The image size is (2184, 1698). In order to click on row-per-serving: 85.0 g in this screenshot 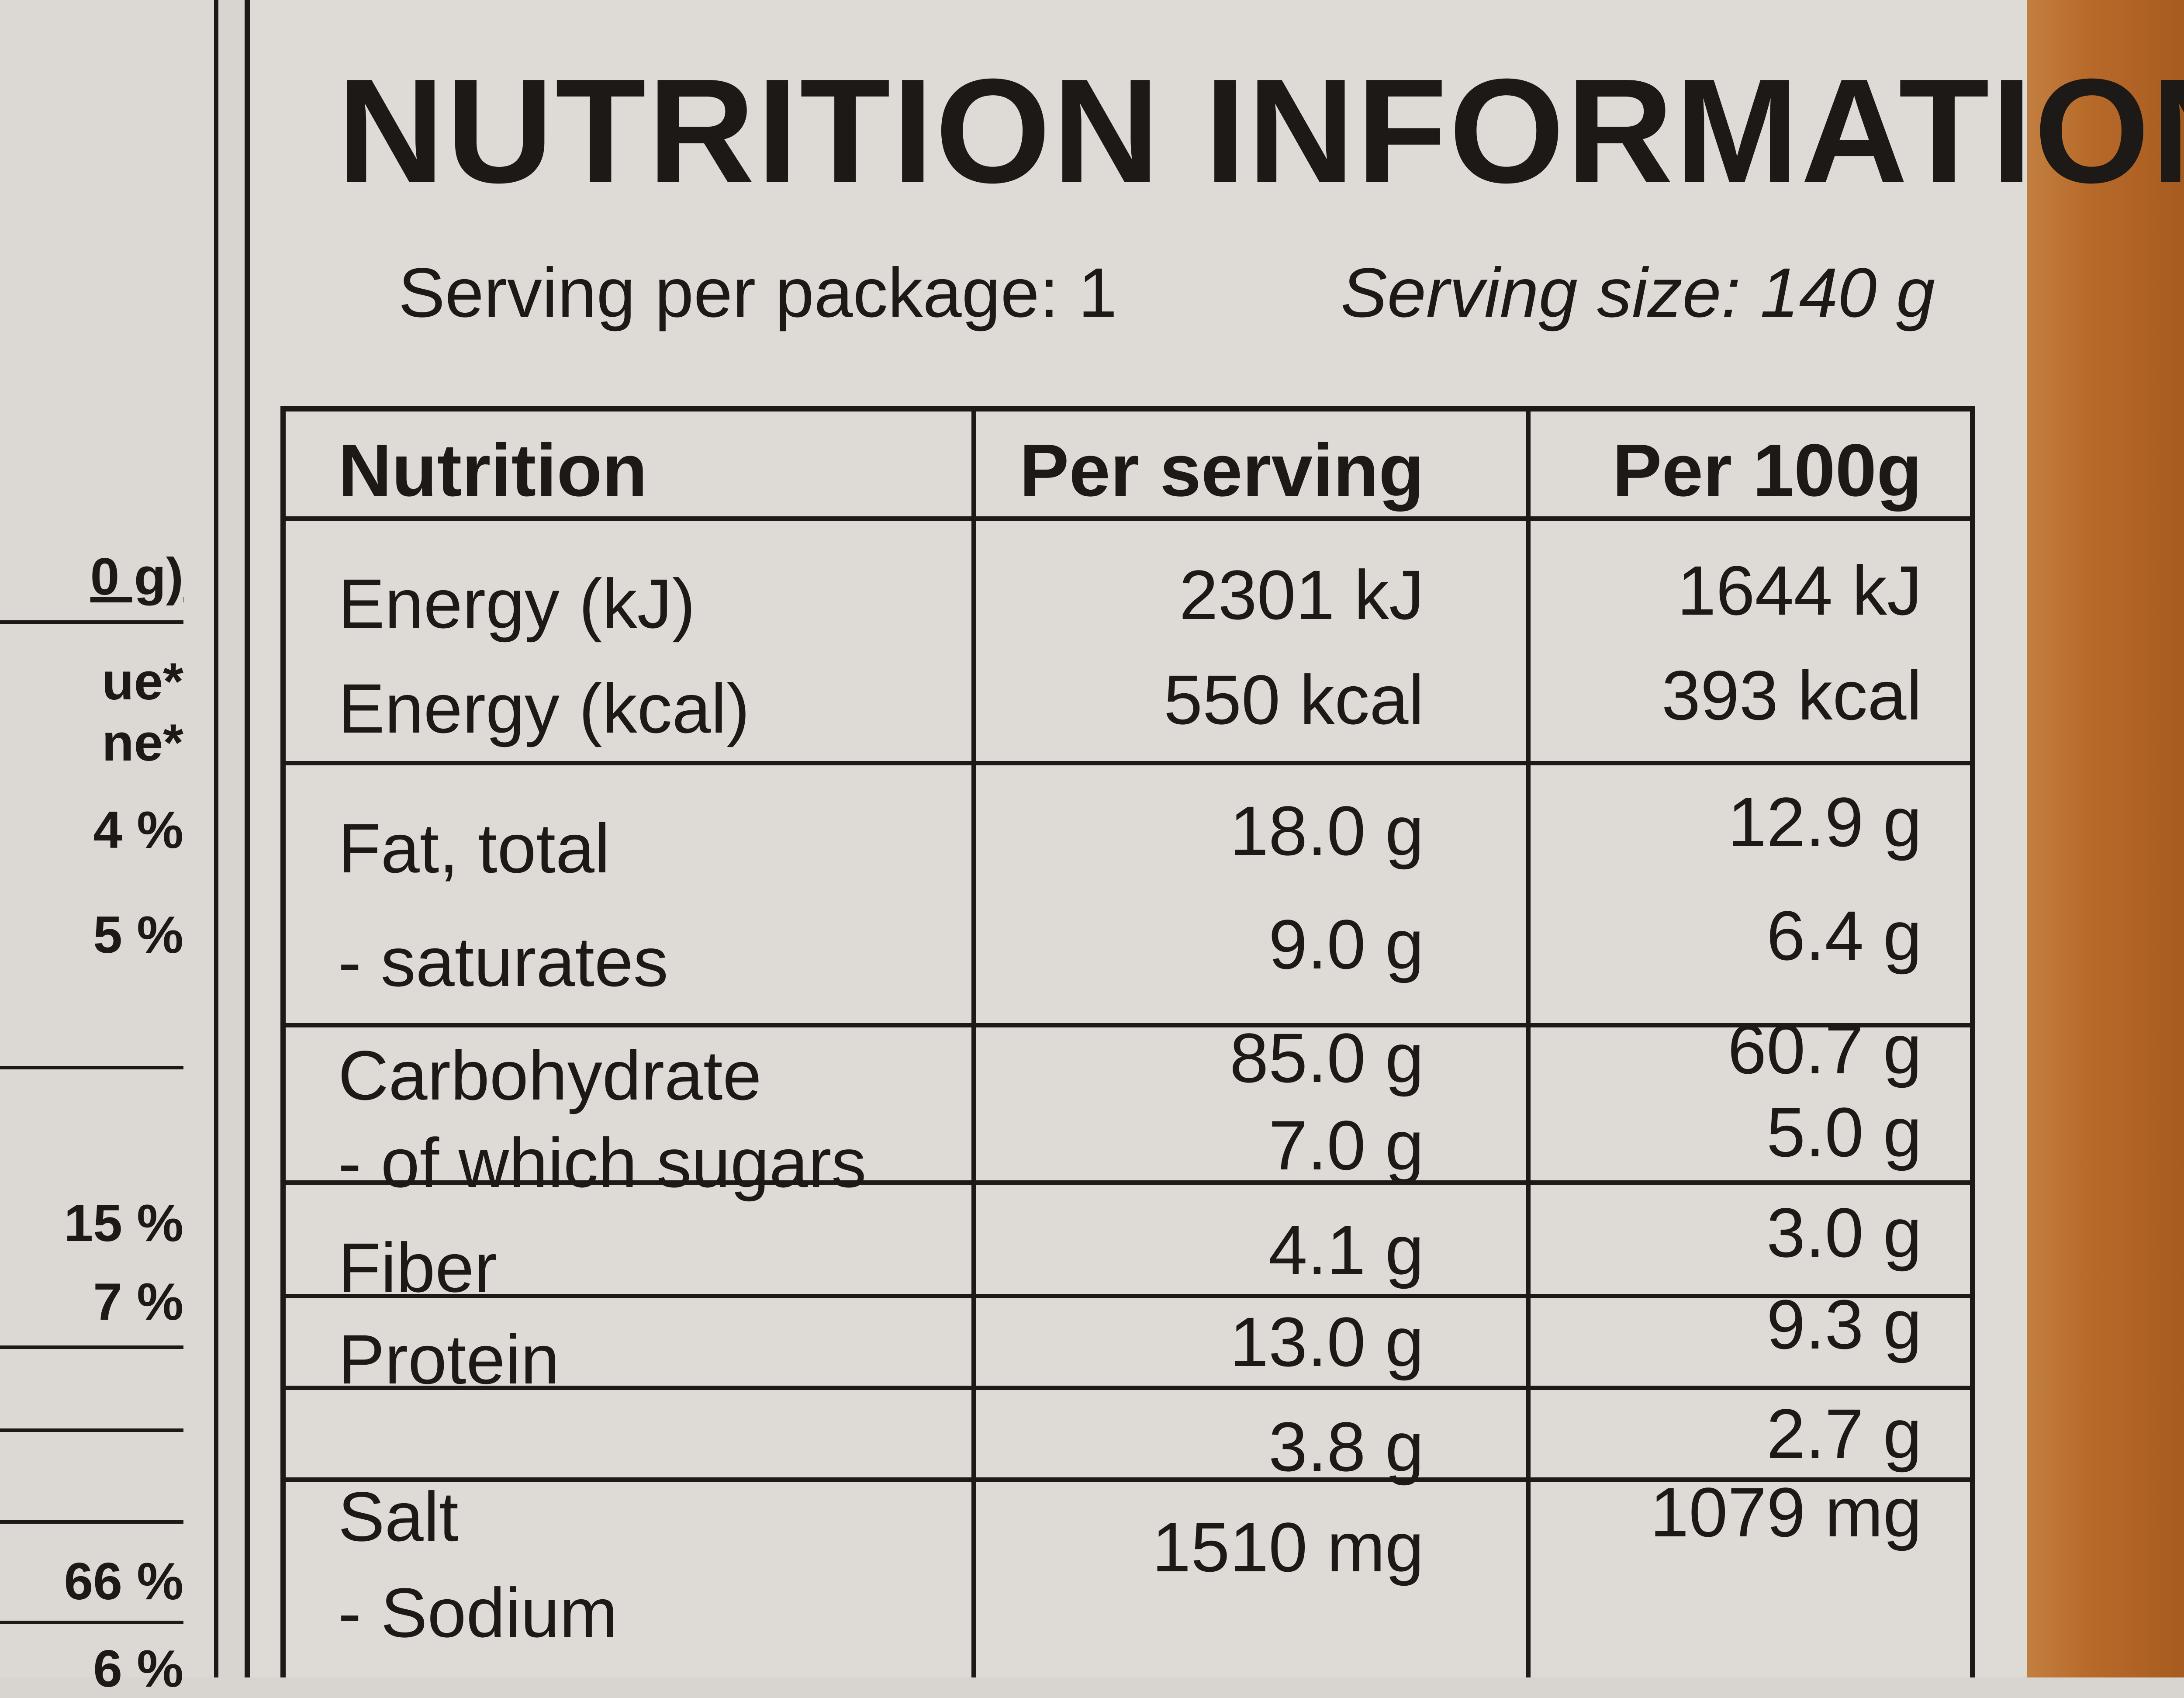, I will do `click(1327, 1058)`.